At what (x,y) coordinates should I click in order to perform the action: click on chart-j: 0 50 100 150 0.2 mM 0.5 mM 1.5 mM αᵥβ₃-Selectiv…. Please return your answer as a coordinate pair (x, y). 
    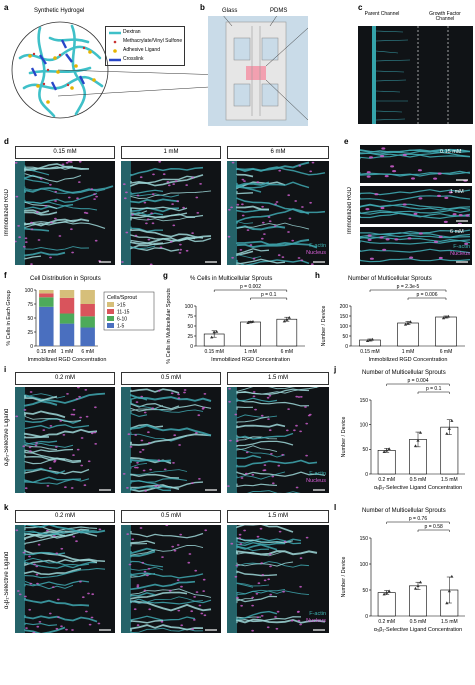
    Looking at the image, I should click on (403, 434).